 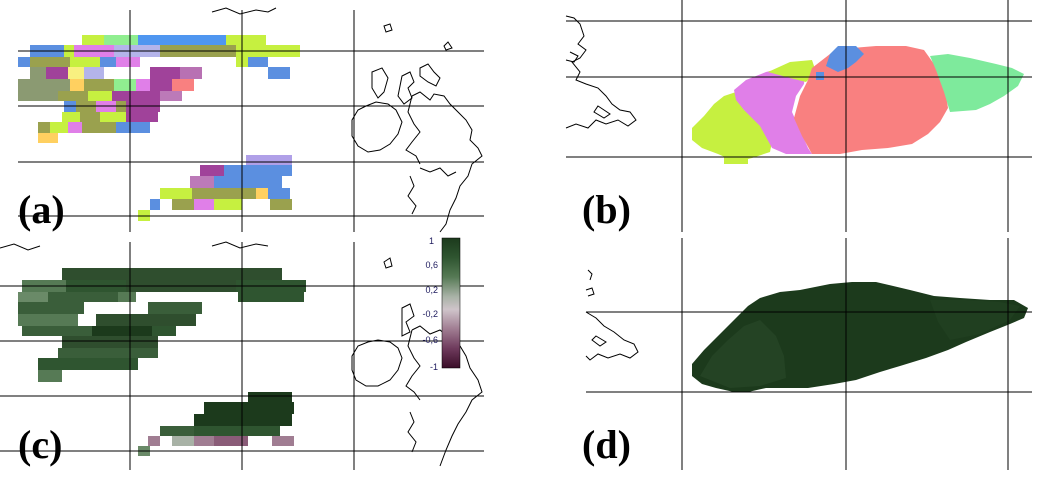 What do you see at coordinates (430, 314) in the screenshot?
I see `colorbar-tick: -0,2` at bounding box center [430, 314].